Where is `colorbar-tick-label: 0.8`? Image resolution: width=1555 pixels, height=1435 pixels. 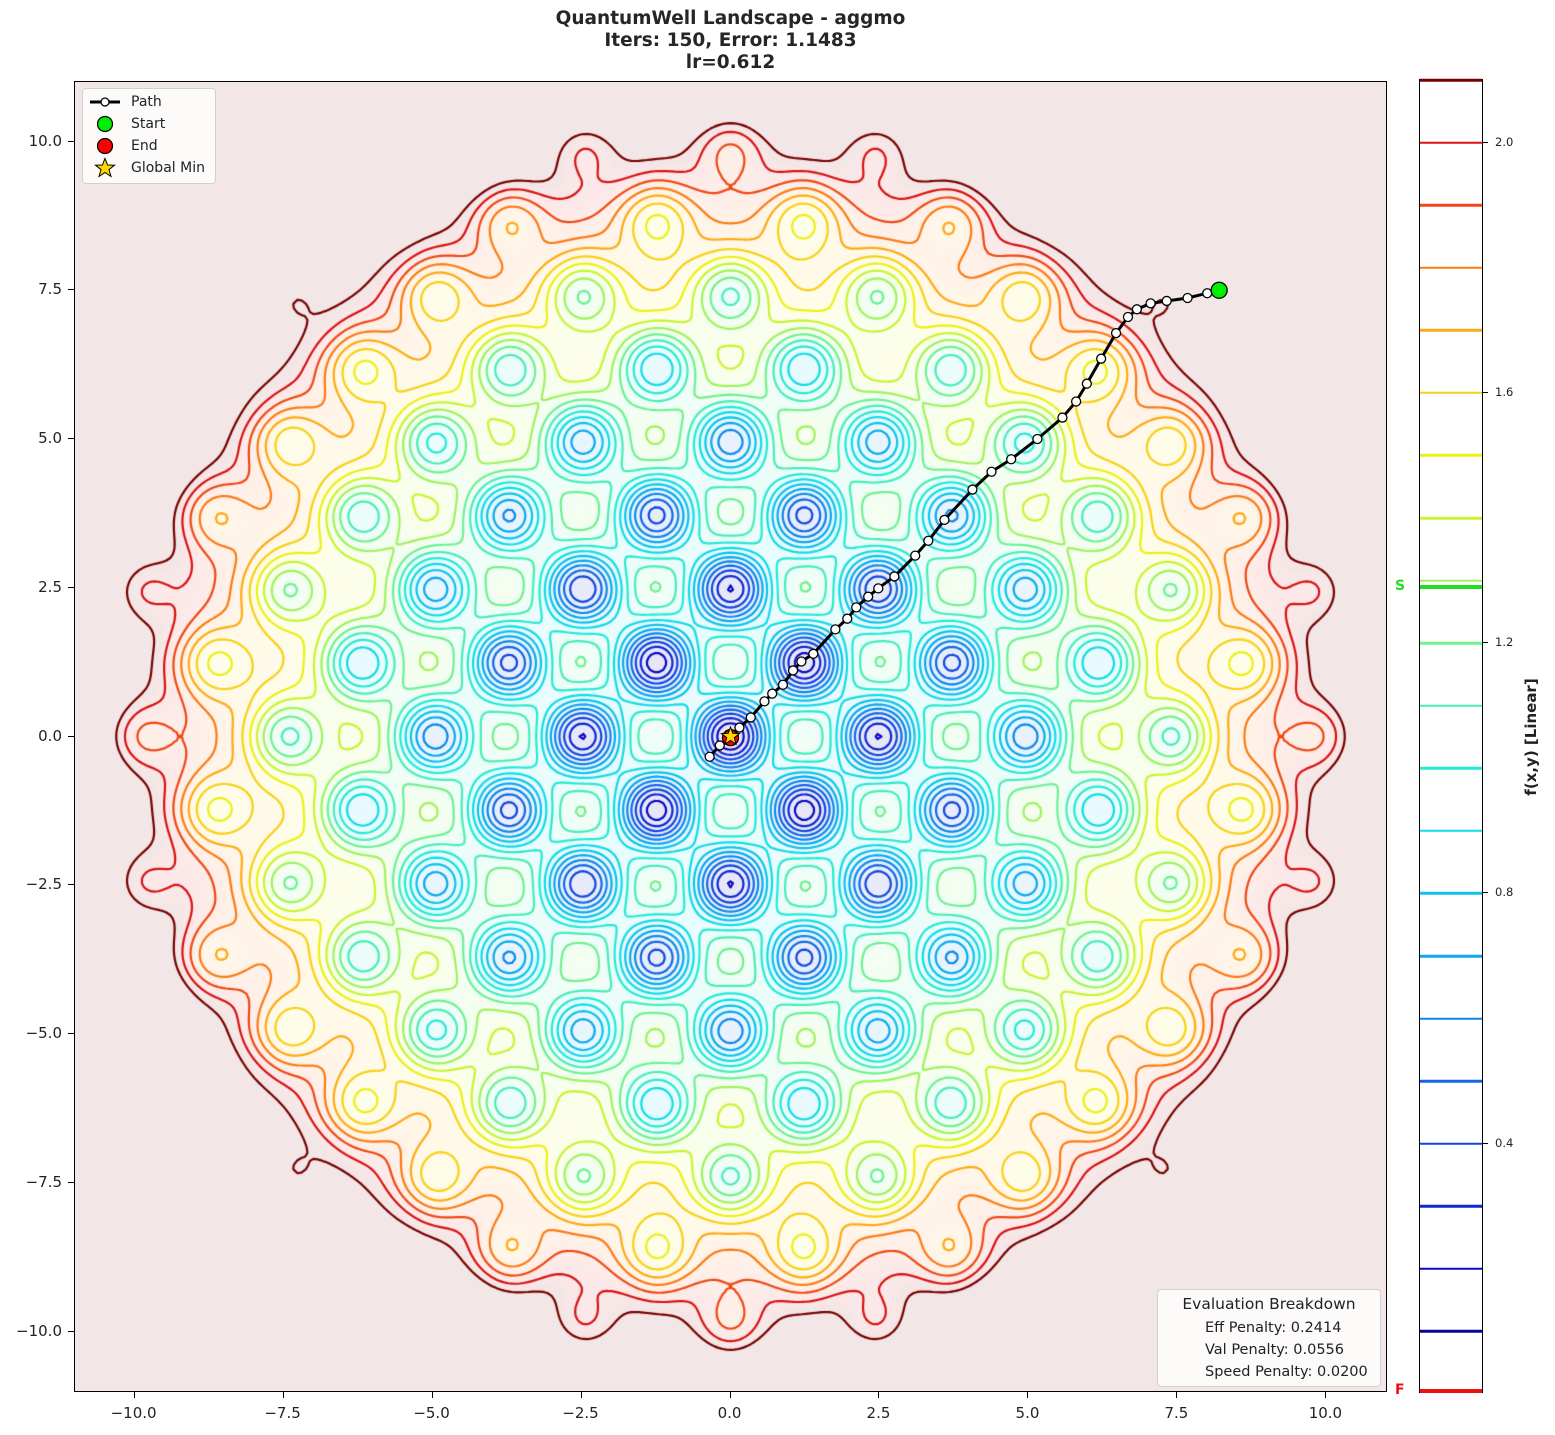
colorbar-tick-label: 0.8 is located at coordinates (1504, 892).